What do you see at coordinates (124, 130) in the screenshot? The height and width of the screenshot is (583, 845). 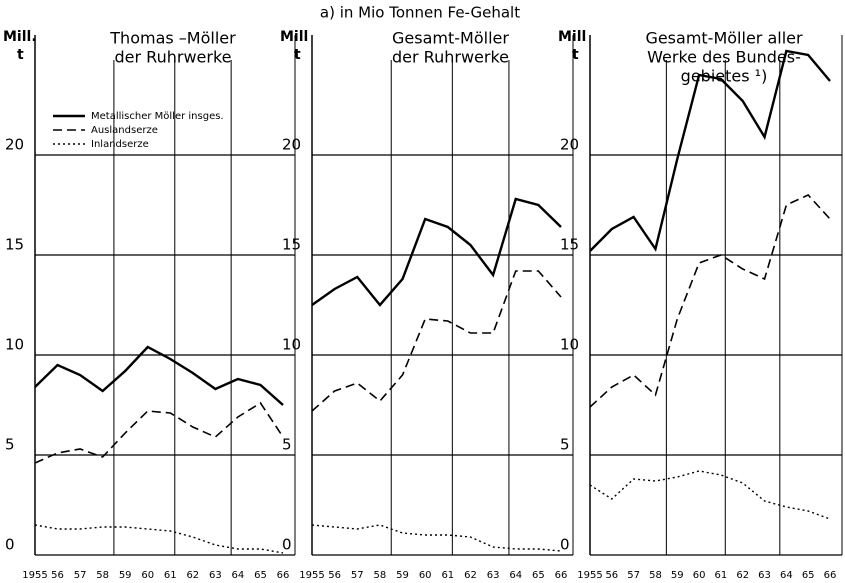 I see `legend-label: Auslandserze` at bounding box center [124, 130].